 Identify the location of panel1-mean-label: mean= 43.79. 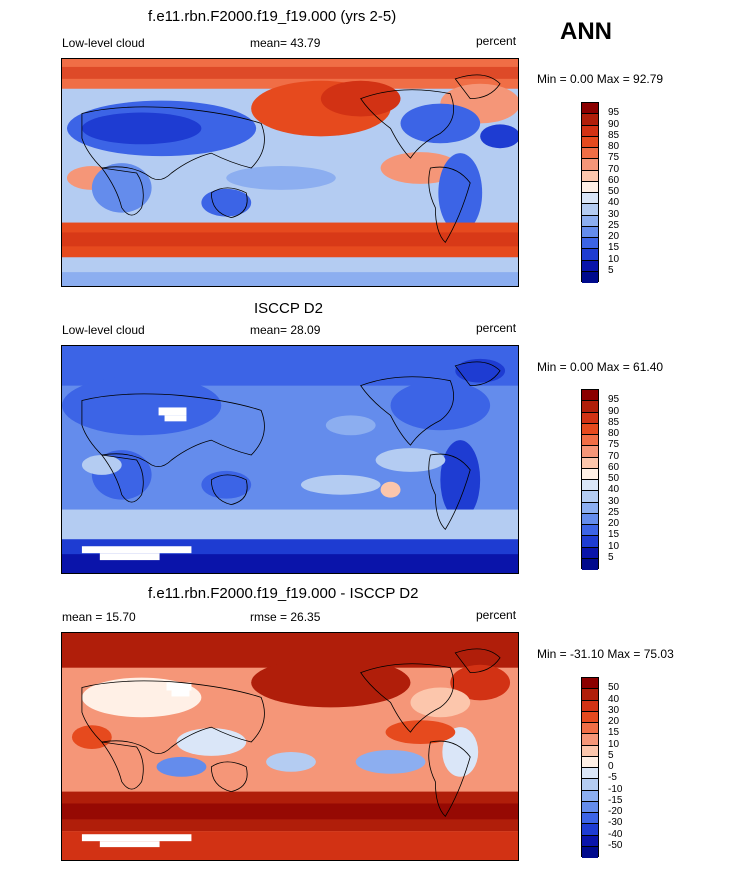
(285, 43).